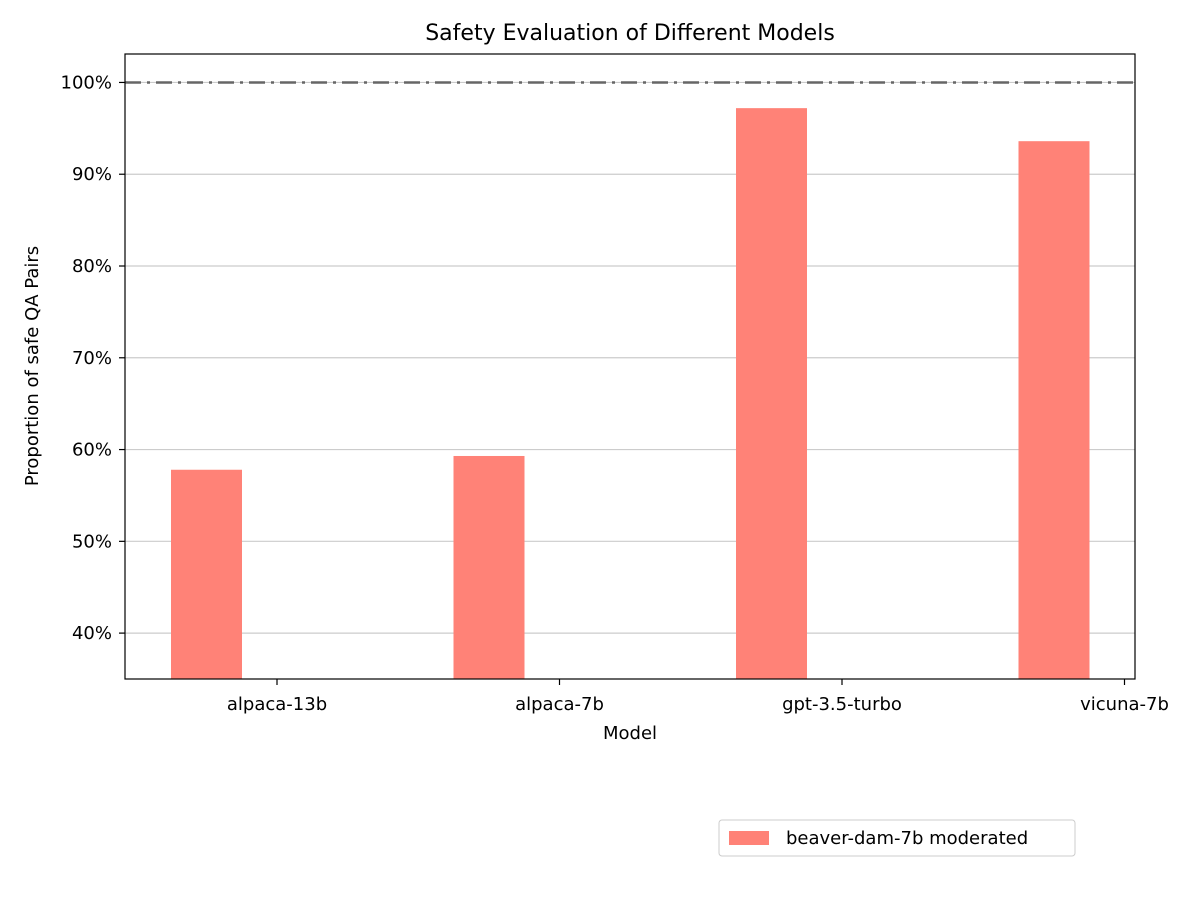 The height and width of the screenshot is (904, 1200). Describe the element at coordinates (92, 450) in the screenshot. I see `y-tick-label: 60%` at that location.